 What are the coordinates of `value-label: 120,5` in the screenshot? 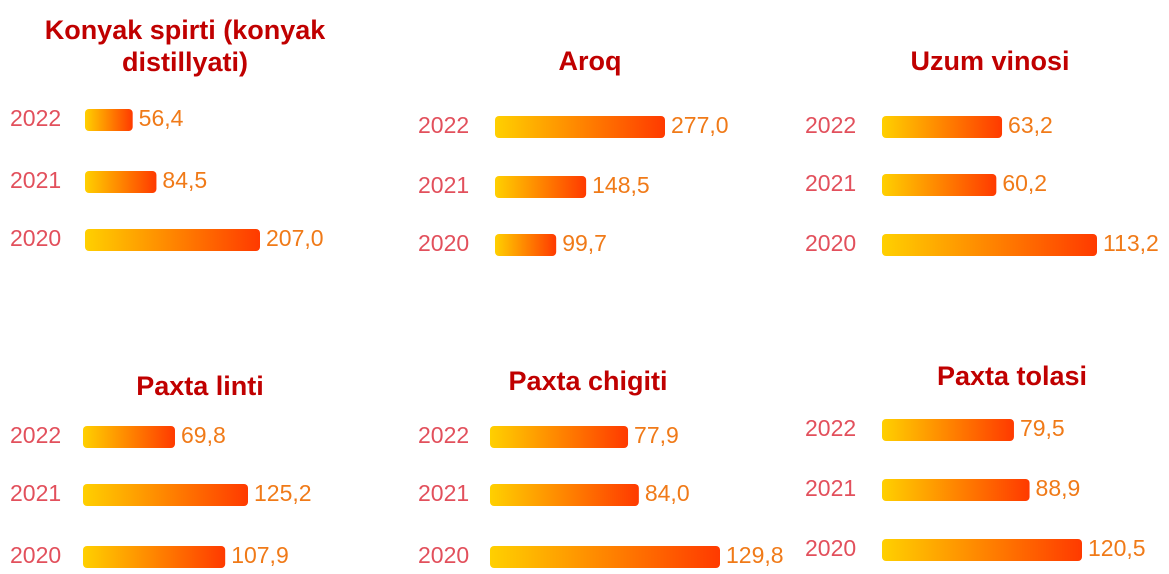 It's located at (1117, 548).